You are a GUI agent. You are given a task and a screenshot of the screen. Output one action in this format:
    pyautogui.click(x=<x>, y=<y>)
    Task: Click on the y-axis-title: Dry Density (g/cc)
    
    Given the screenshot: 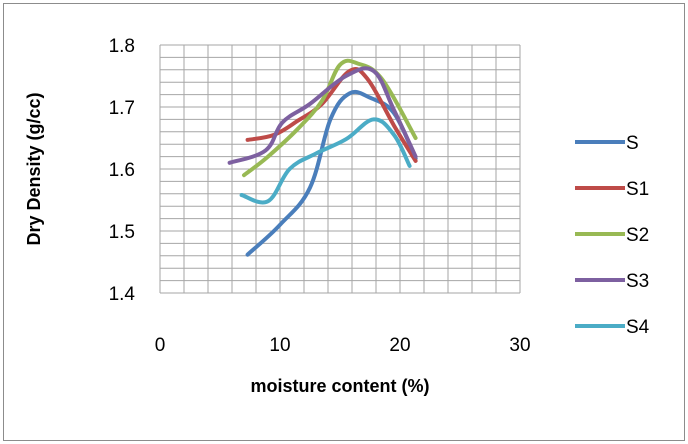 What is the action you would take?
    pyautogui.click(x=34, y=168)
    